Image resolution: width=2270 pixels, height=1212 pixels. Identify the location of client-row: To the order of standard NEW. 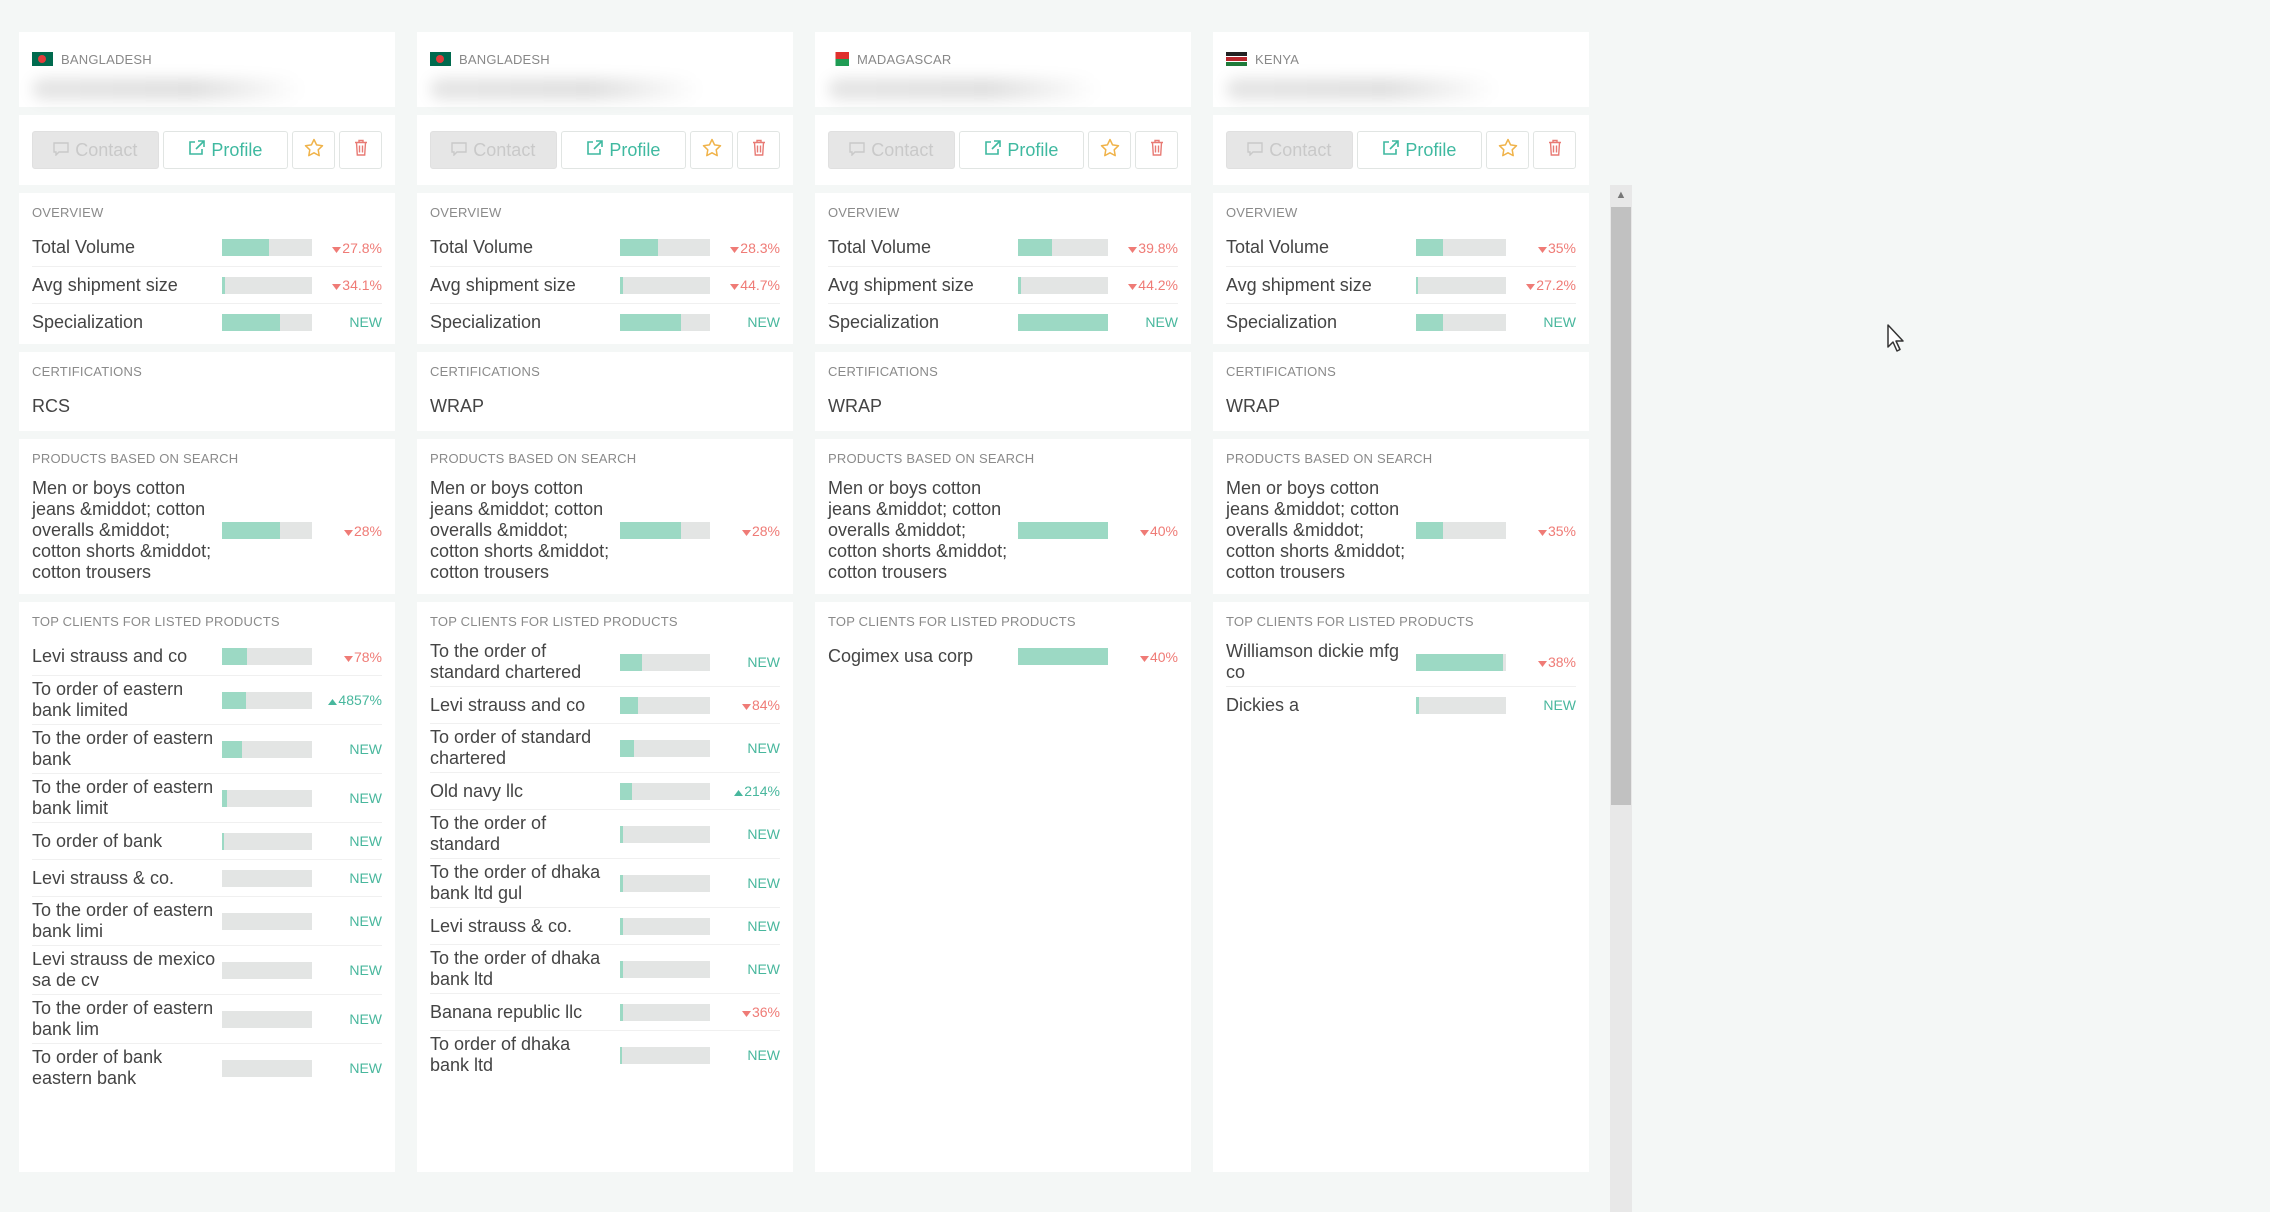
(605, 833).